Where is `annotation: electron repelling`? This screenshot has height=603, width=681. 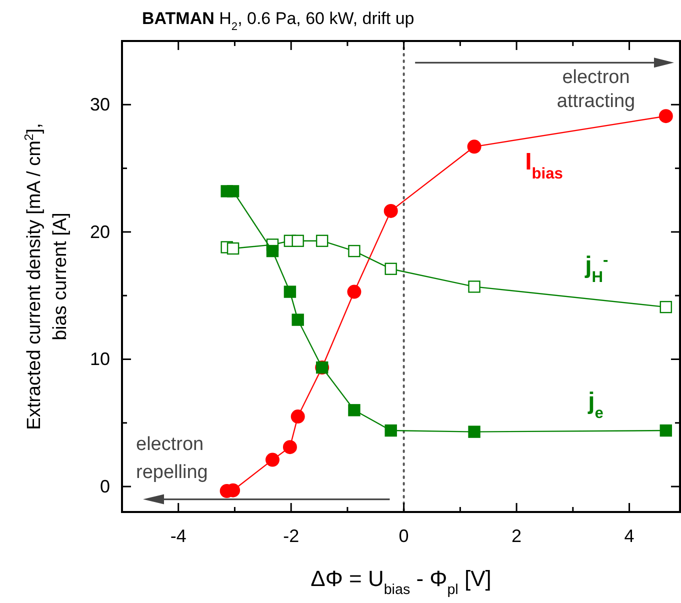
annotation: electron repelling is located at coordinates (172, 458).